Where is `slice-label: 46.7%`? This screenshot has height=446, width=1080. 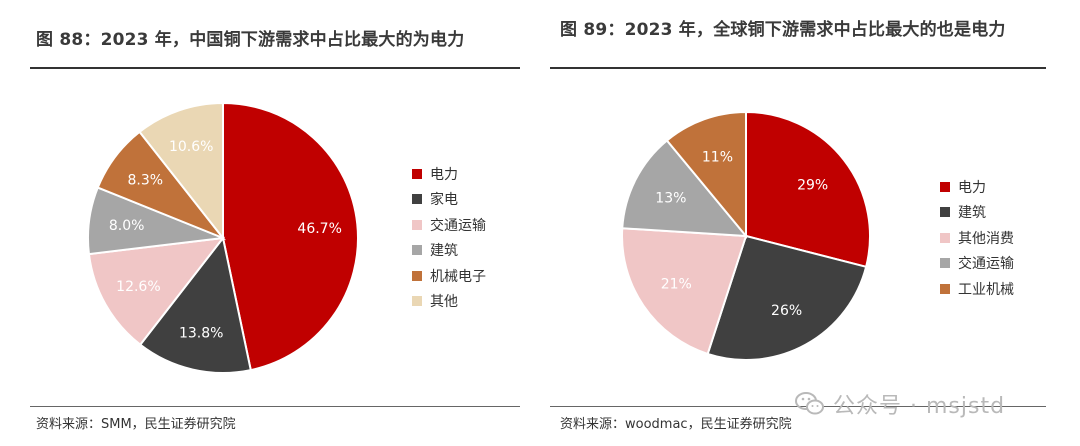 slice-label: 46.7% is located at coordinates (319, 229).